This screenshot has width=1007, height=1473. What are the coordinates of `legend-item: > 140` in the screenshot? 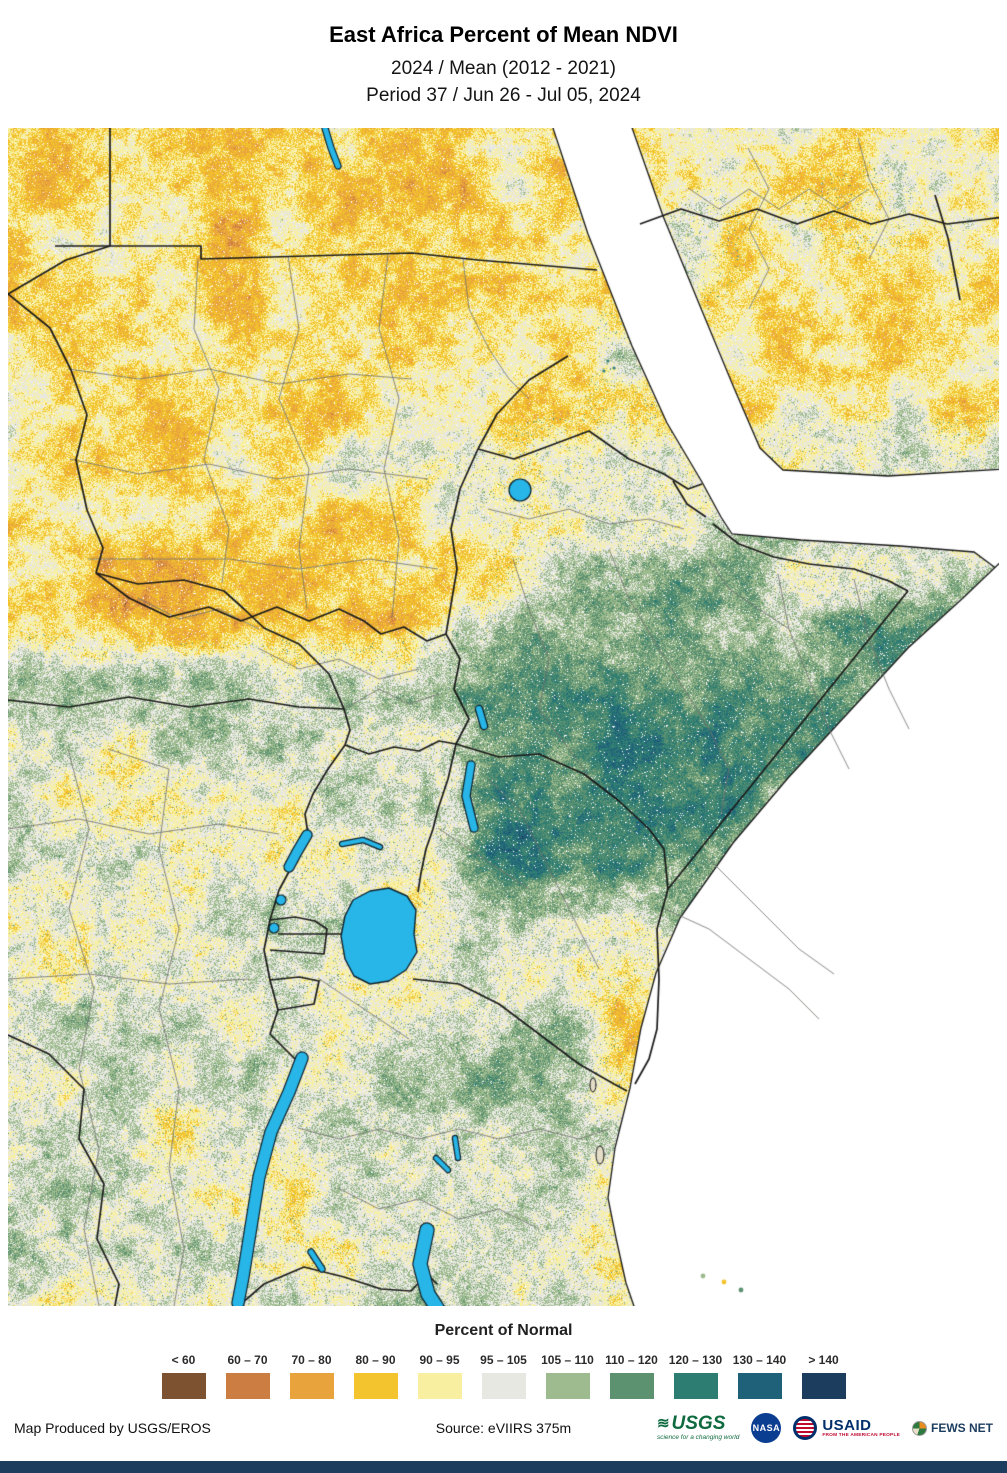 It's located at (824, 1376).